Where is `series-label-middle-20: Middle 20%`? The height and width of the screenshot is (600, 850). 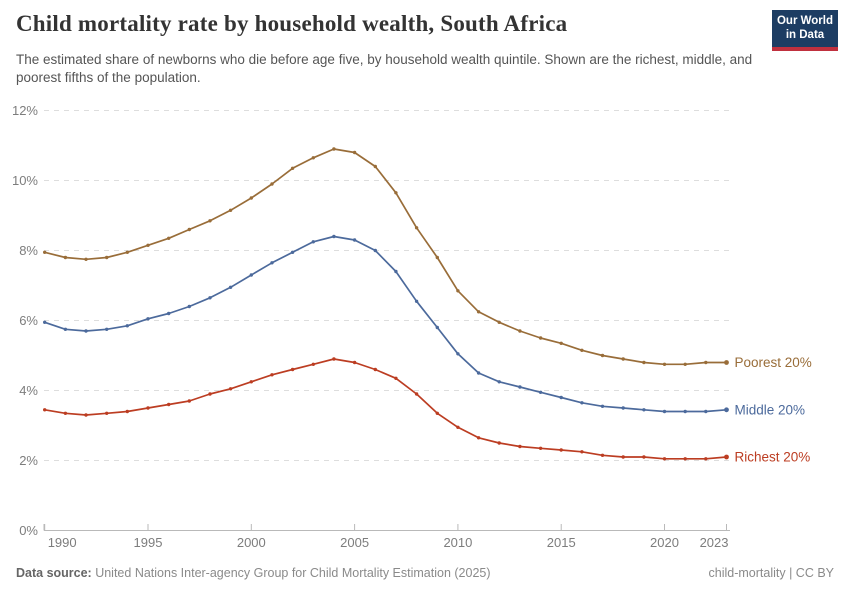 series-label-middle-20: Middle 20% is located at coordinates (770, 409).